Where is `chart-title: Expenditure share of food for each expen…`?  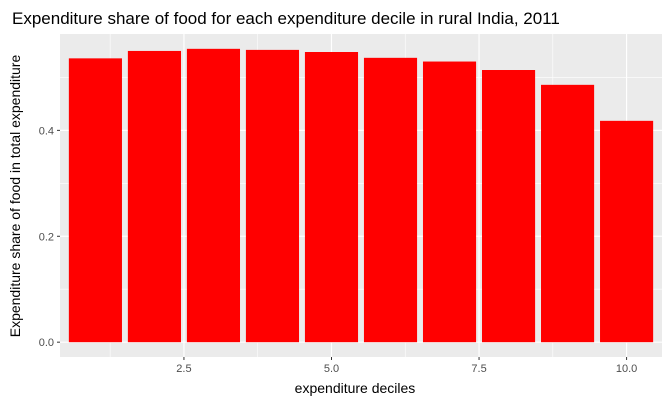 chart-title: Expenditure share of food for each expen… is located at coordinates (286, 18).